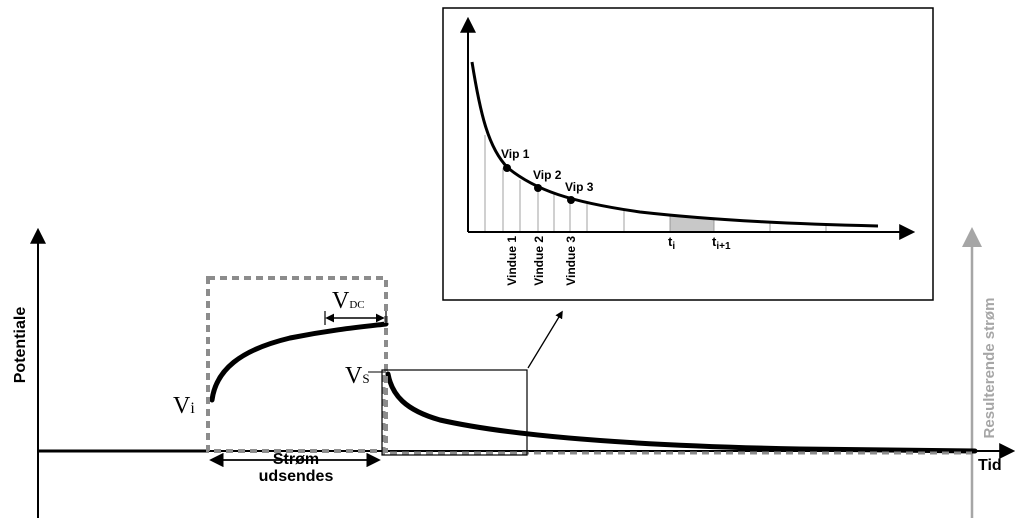 This screenshot has height=521, width=1018. I want to click on decay-dashed-box, so click(677, 415).